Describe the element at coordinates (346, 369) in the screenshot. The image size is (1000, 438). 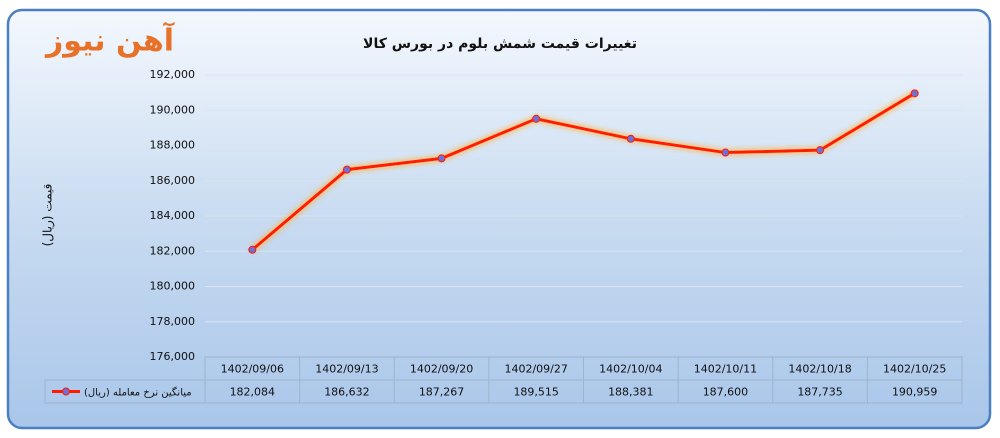
I see `x-tick-label: 1402/09/13` at that location.